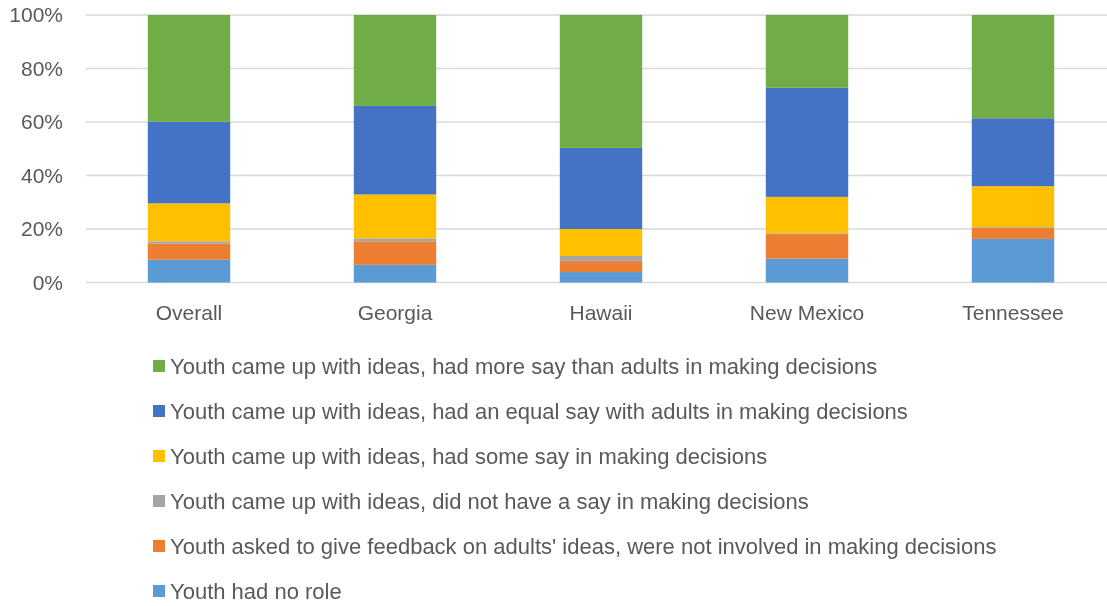 The width and height of the screenshot is (1107, 606). What do you see at coordinates (395, 313) in the screenshot?
I see `x-tick-label: Georgia` at bounding box center [395, 313].